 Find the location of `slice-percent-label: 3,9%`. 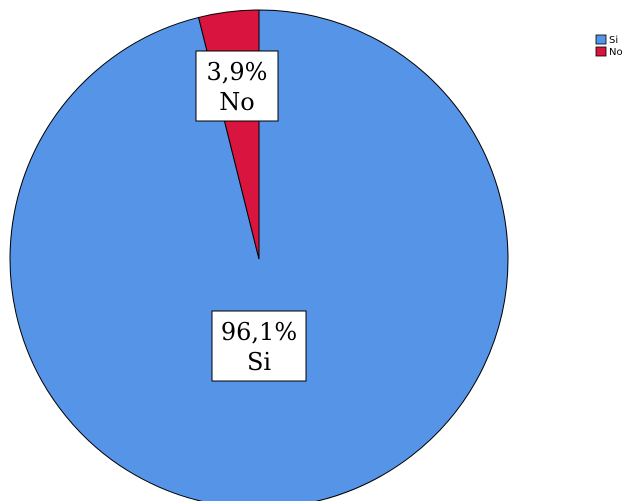

slice-percent-label: 3,9% is located at coordinates (237, 72).